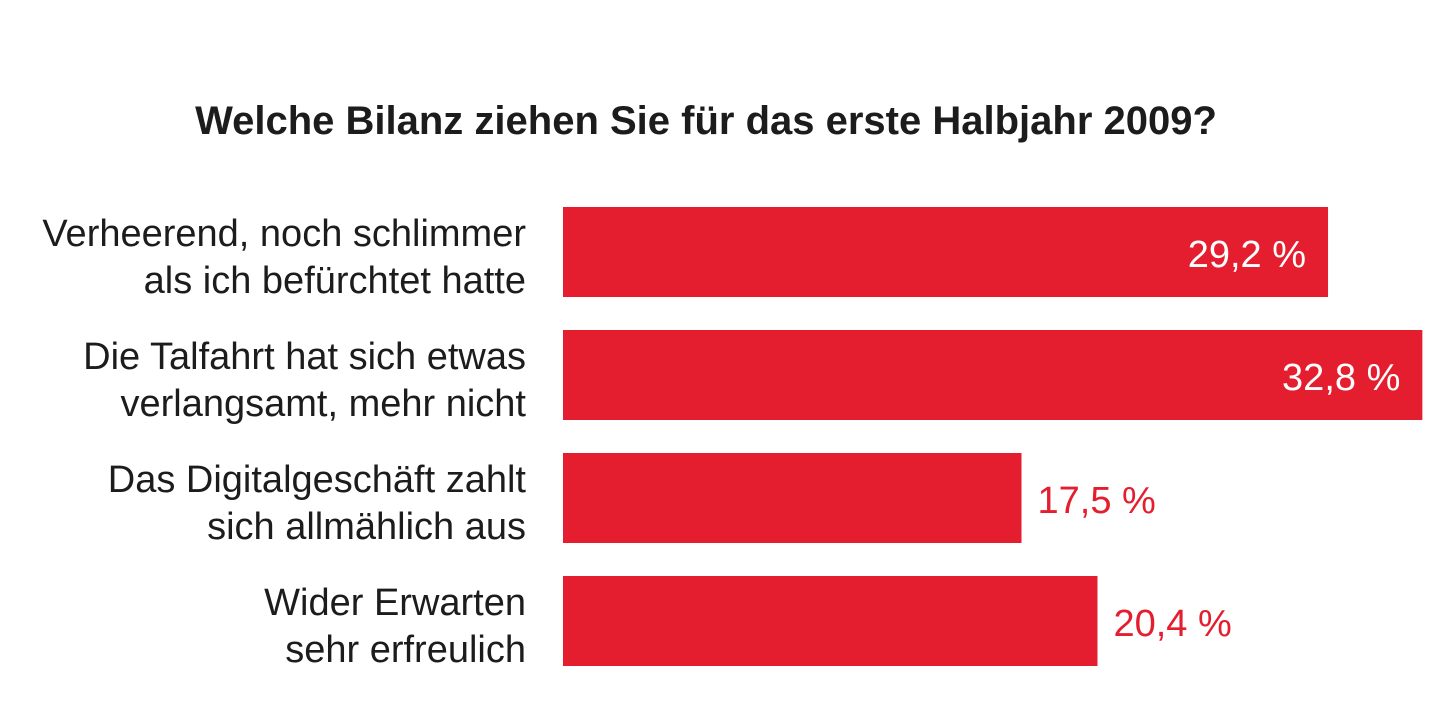 The width and height of the screenshot is (1440, 707). What do you see at coordinates (1172, 624) in the screenshot?
I see `value-label-4: 20,4 %` at bounding box center [1172, 624].